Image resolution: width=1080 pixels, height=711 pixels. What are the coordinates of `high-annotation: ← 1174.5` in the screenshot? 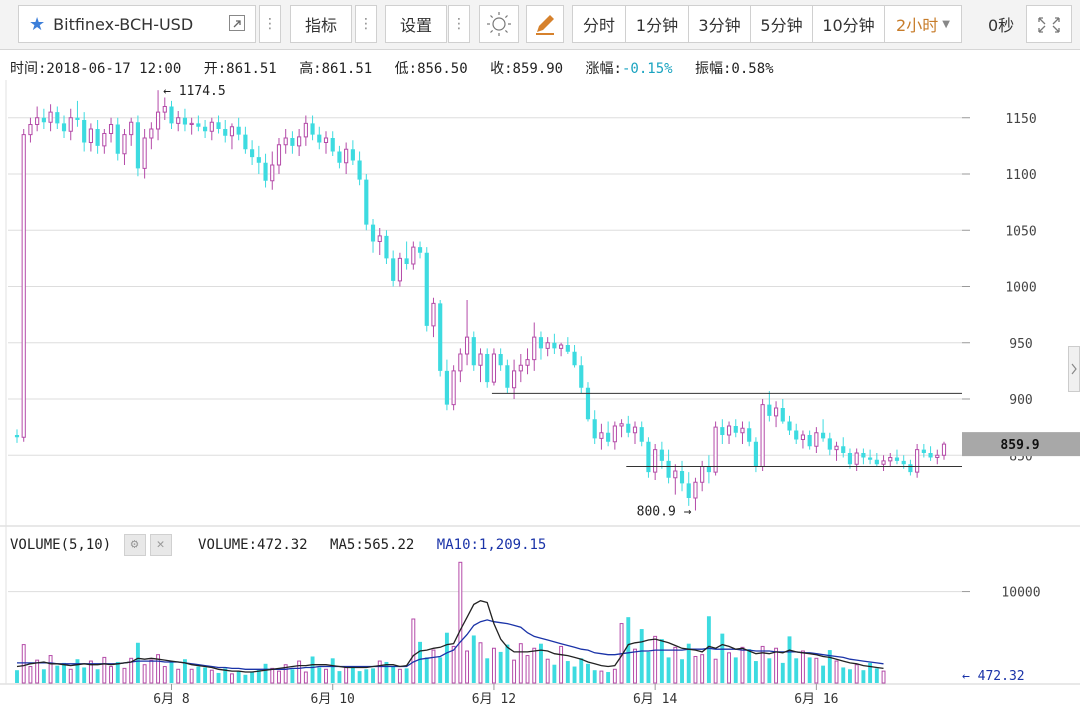 It's located at (194, 91).